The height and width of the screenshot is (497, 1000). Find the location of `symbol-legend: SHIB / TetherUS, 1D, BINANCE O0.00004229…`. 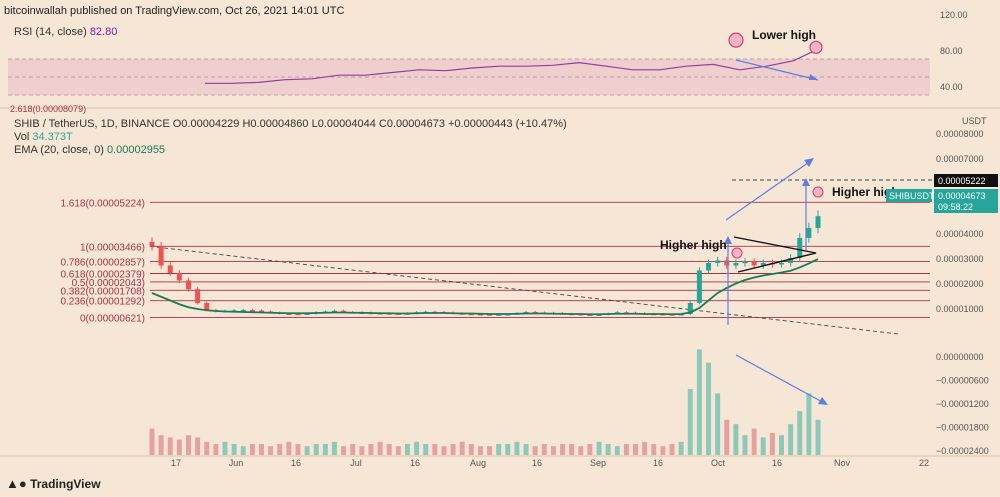

symbol-legend: SHIB / TetherUS, 1D, BINANCE O0.00004229… is located at coordinates (290, 124).